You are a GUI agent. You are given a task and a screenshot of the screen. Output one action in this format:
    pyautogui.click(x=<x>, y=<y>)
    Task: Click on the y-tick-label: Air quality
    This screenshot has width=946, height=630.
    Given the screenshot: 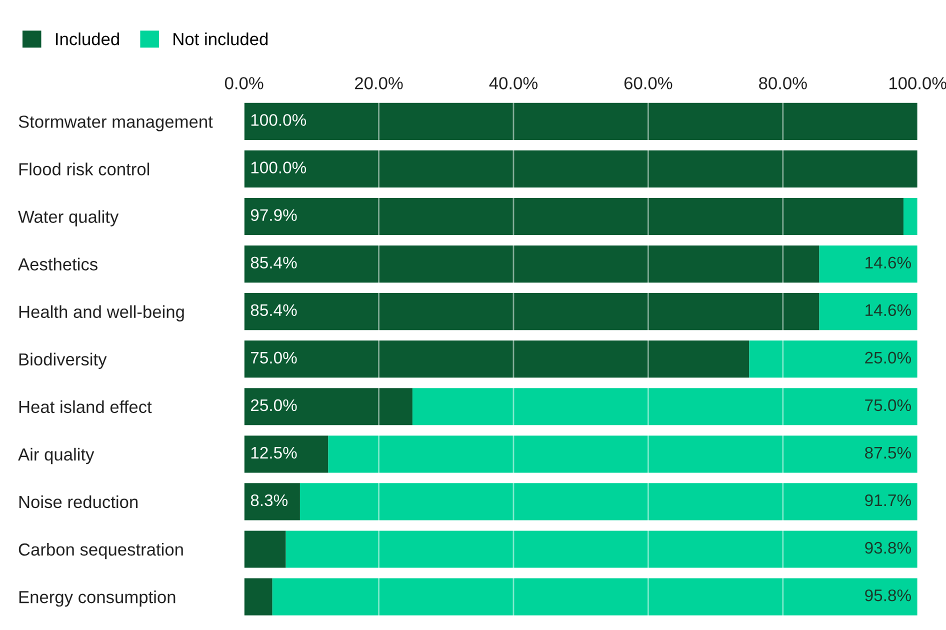 What is the action you would take?
    pyautogui.click(x=56, y=456)
    